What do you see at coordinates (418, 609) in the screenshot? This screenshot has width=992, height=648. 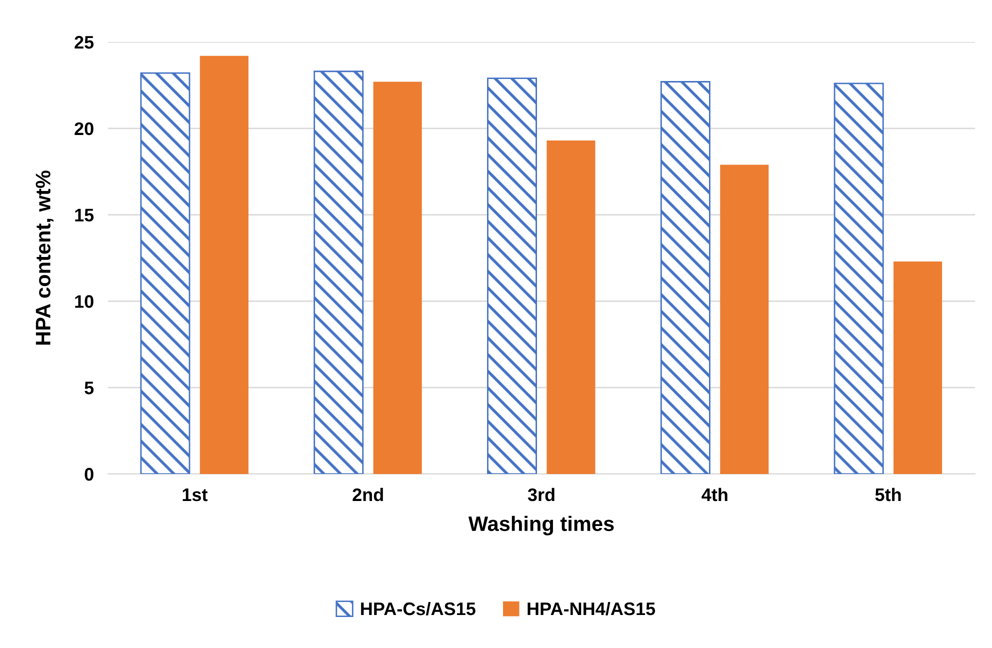 I see `legend-label: HPA-Cs/AS15` at bounding box center [418, 609].